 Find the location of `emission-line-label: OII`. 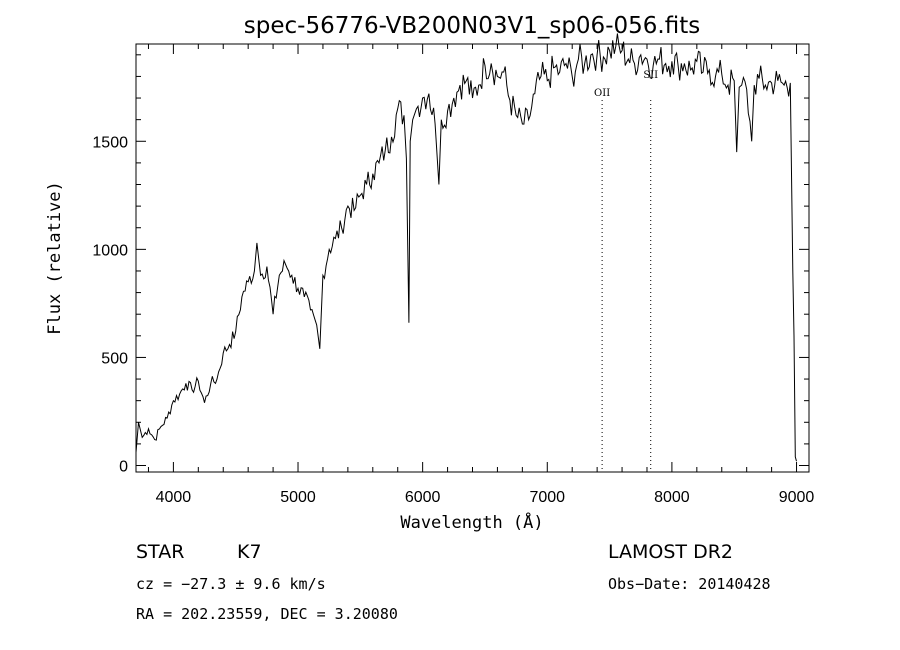

emission-line-label: OII is located at coordinates (602, 93).